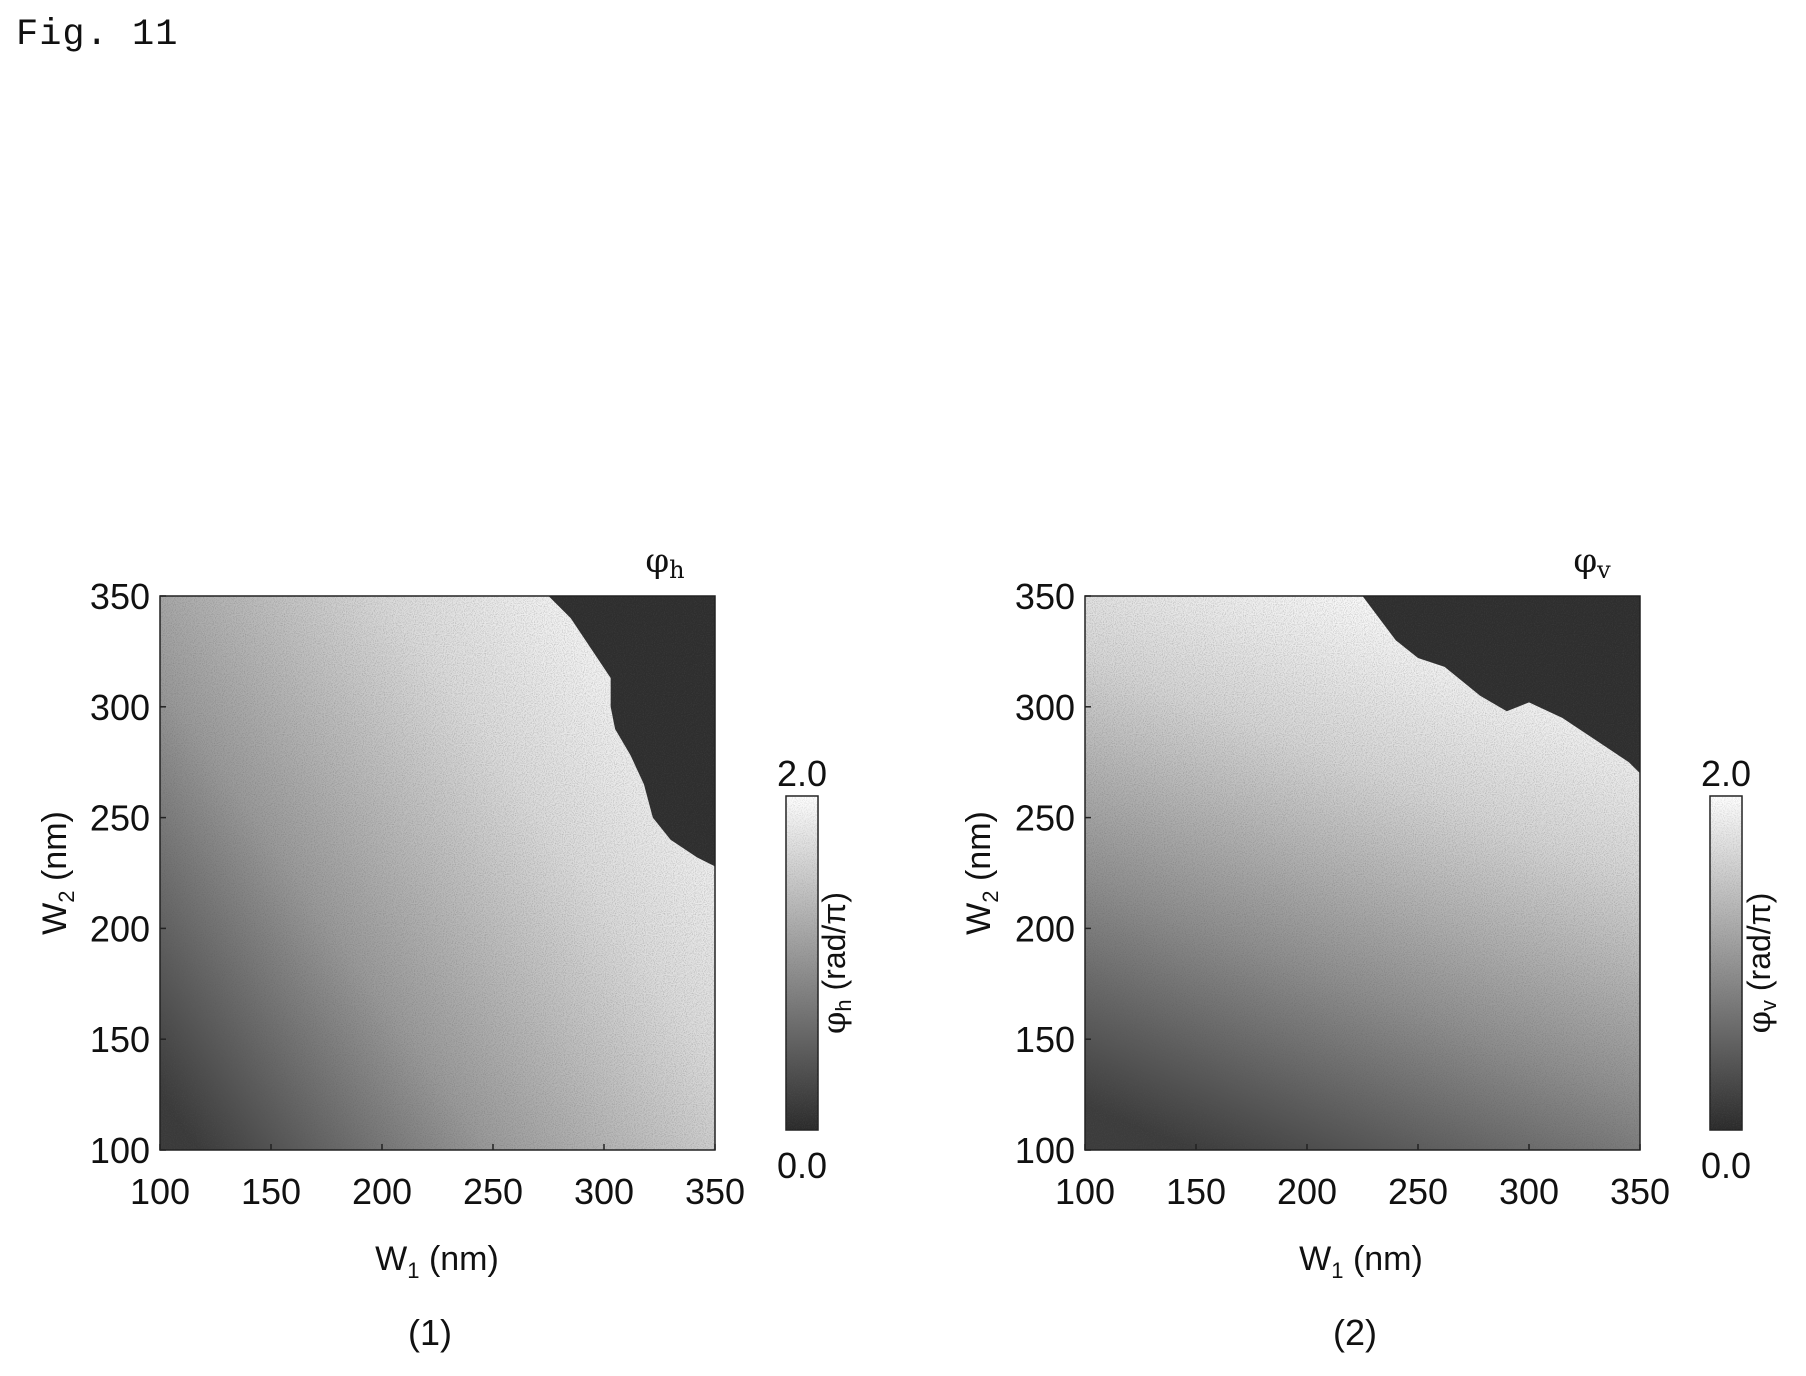 Image resolution: width=1806 pixels, height=1376 pixels. What do you see at coordinates (1592, 562) in the screenshot?
I see `panel-title: φv` at bounding box center [1592, 562].